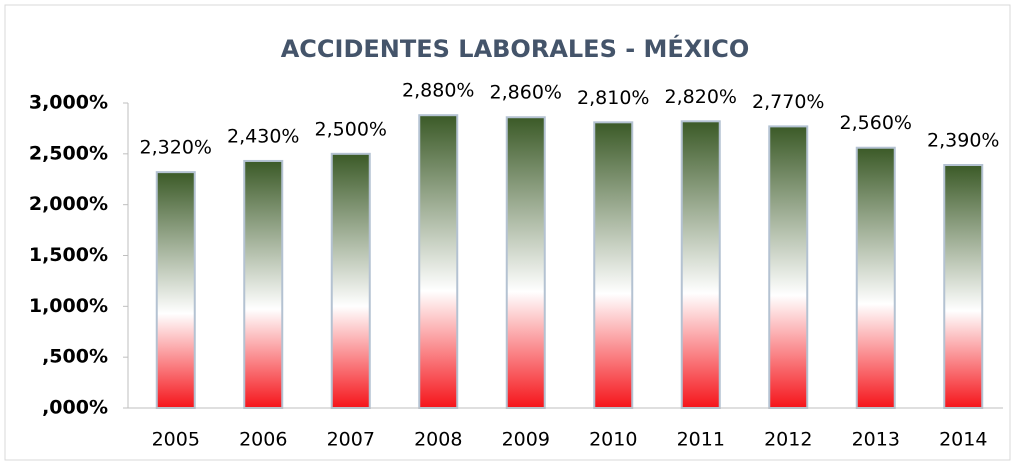 This screenshot has width=1017, height=469. I want to click on data-label: 2,820%, so click(701, 97).